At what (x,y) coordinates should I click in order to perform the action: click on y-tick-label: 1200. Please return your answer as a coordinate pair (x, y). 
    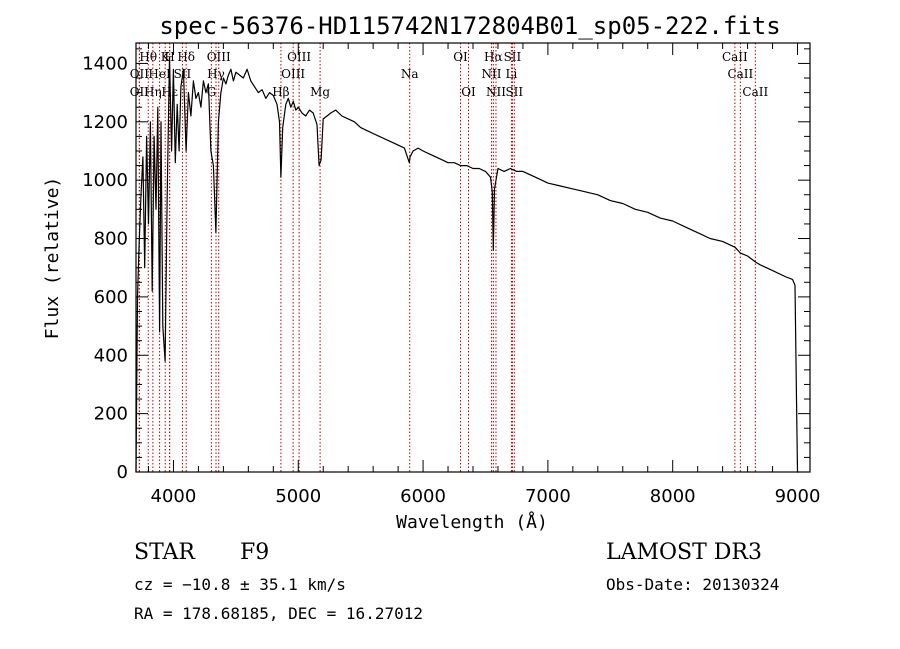
    Looking at the image, I should click on (105, 122).